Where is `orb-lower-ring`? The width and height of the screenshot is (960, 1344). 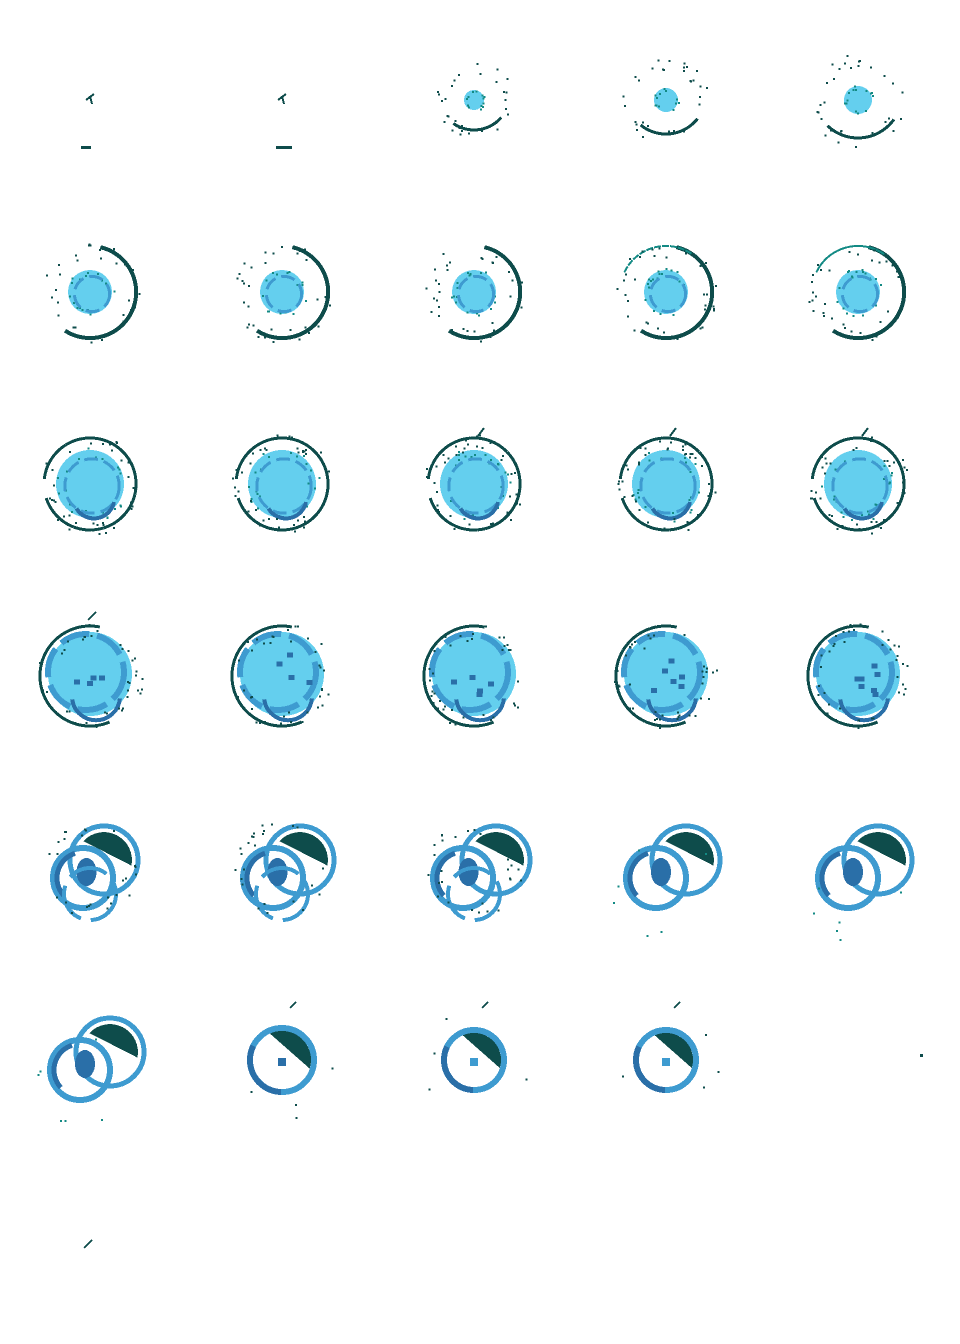
orb-lower-ring is located at coordinates (479, 511).